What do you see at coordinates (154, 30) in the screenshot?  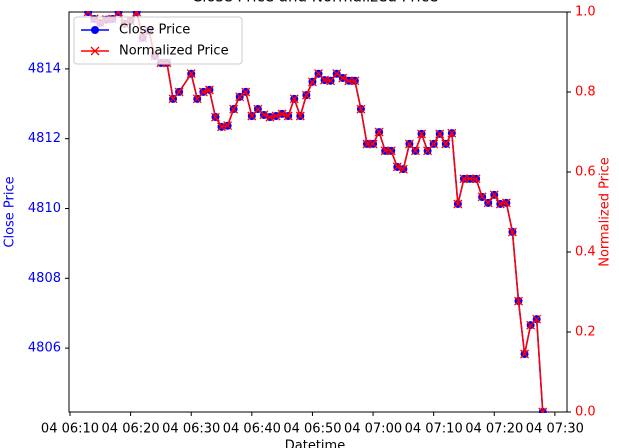 I see `legend-label: Close Price` at bounding box center [154, 30].